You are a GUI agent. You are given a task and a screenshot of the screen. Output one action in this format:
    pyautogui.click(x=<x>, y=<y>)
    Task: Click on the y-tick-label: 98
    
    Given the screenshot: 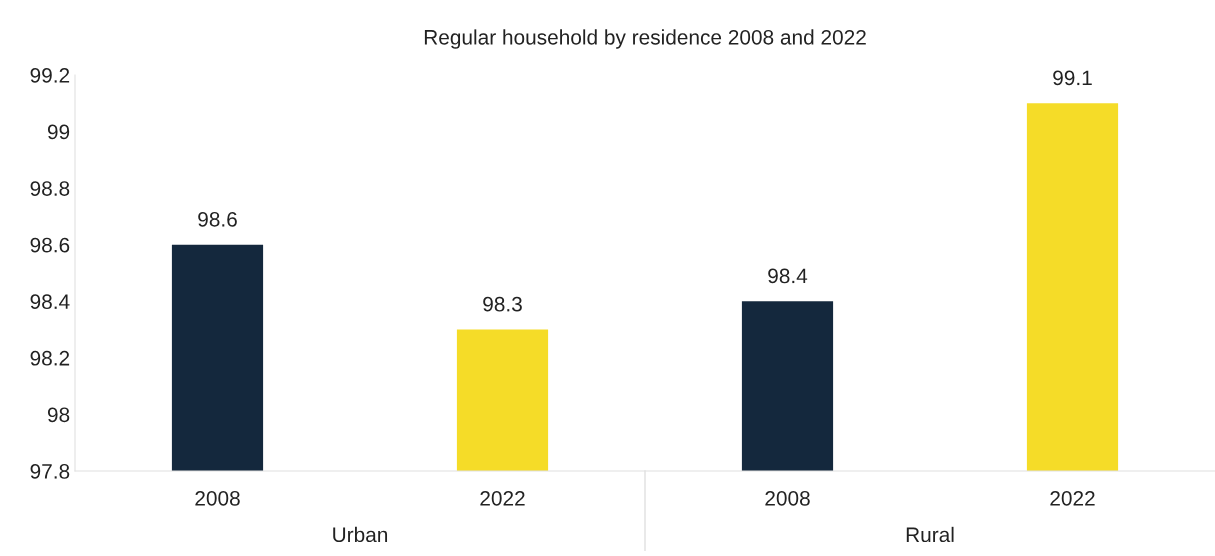 What is the action you would take?
    pyautogui.click(x=58, y=415)
    